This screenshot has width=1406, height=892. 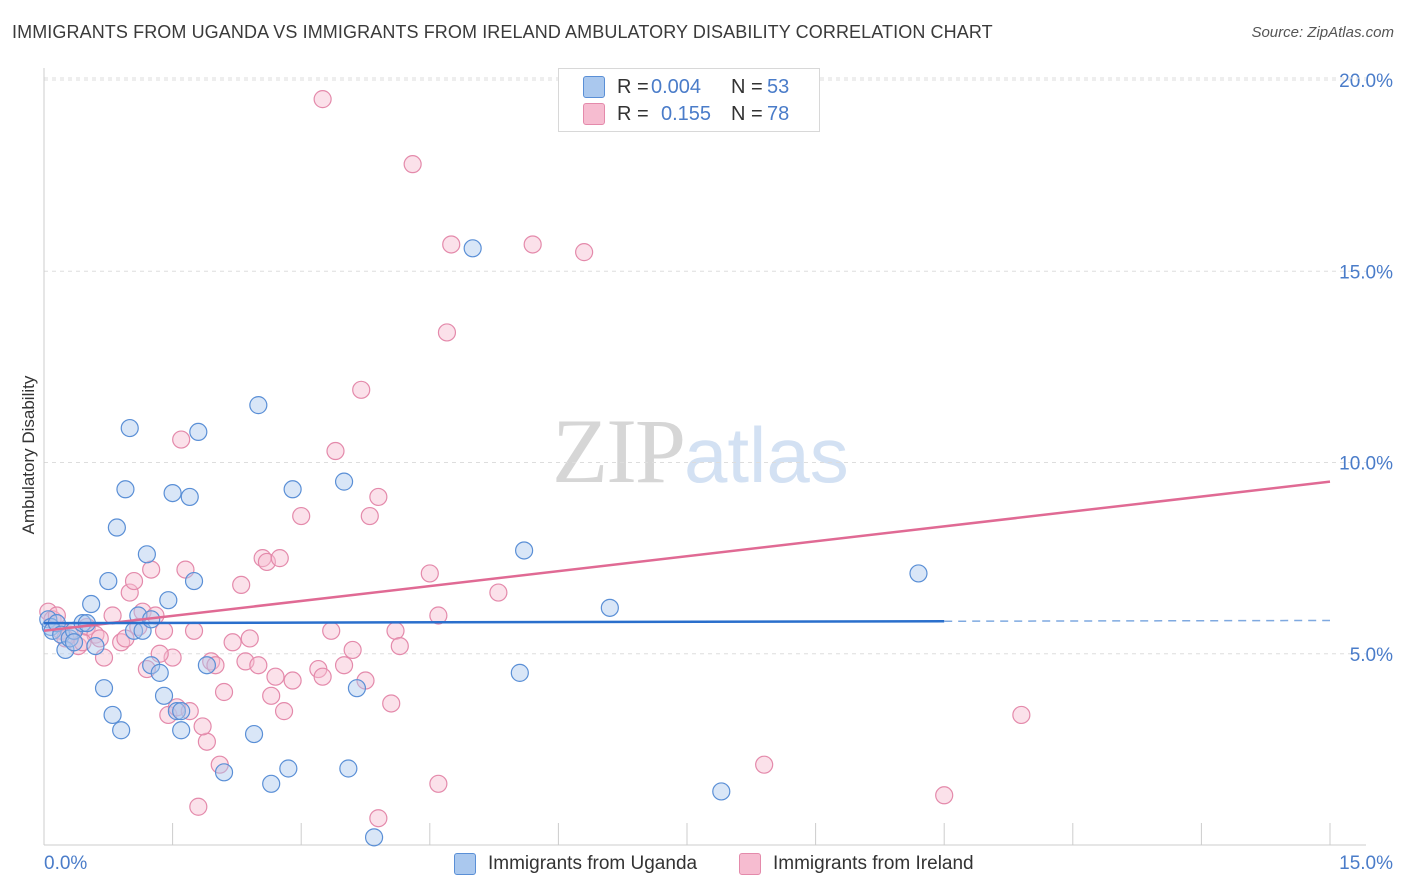 What do you see at coordinates (1137, 620) in the screenshot?
I see `uganda-trend-extension` at bounding box center [1137, 620].